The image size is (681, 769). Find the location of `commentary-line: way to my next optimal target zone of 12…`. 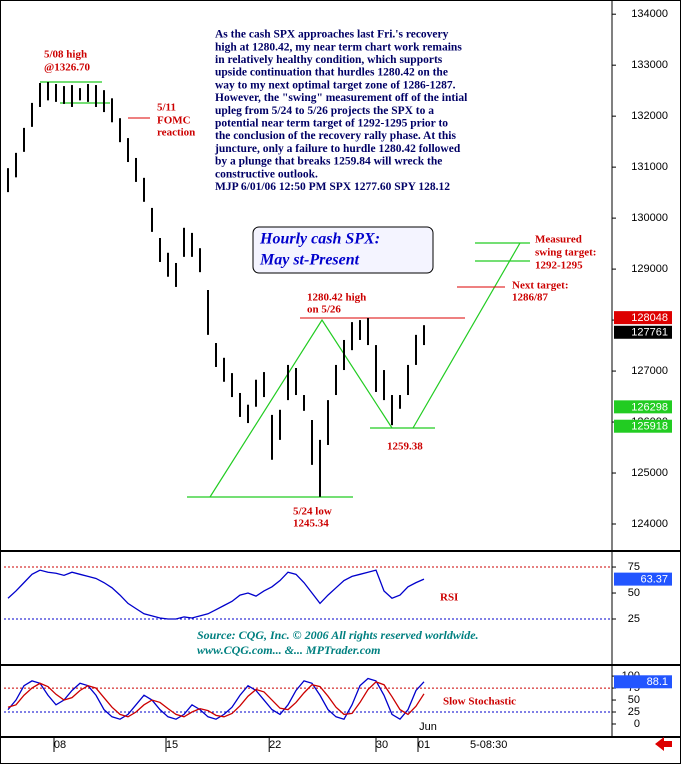

commentary-line: way to my next optimal target zone of 12… is located at coordinates (335, 85).